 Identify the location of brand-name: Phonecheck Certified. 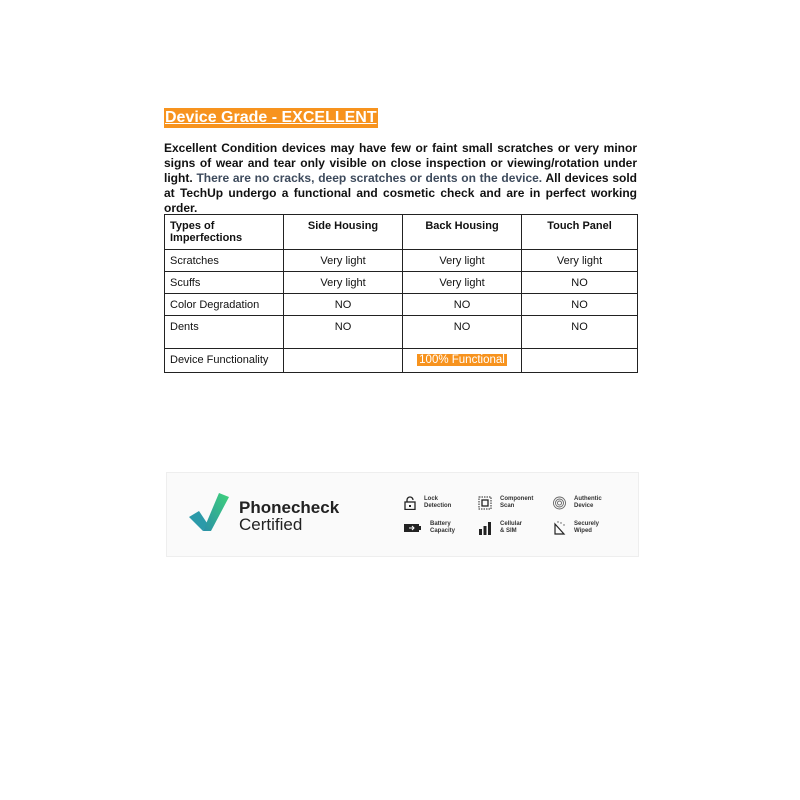
(289, 516).